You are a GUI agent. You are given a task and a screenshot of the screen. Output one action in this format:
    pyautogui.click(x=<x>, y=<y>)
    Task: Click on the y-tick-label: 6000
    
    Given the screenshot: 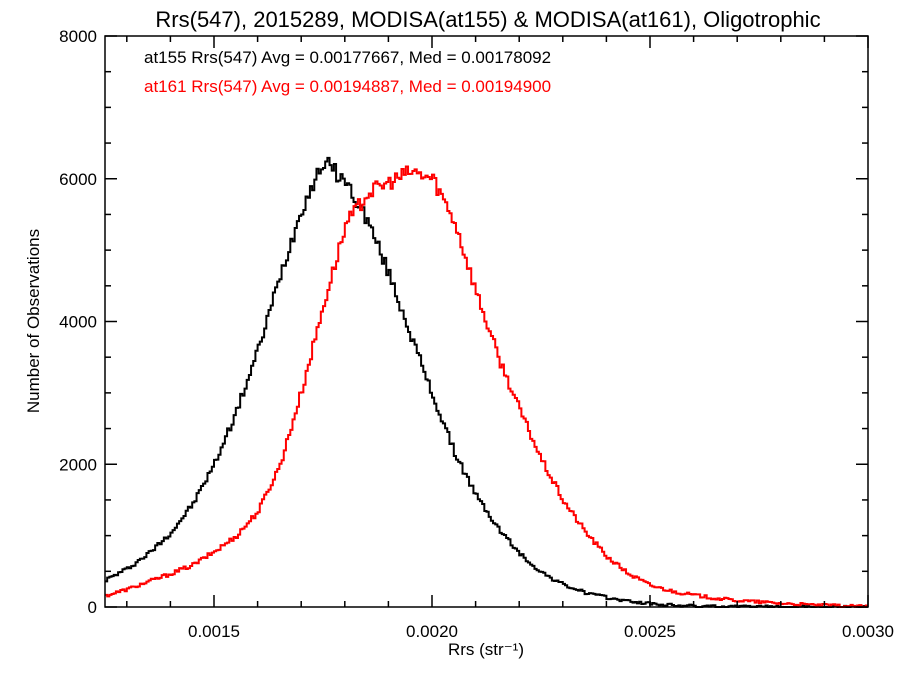 What is the action you would take?
    pyautogui.click(x=78, y=179)
    